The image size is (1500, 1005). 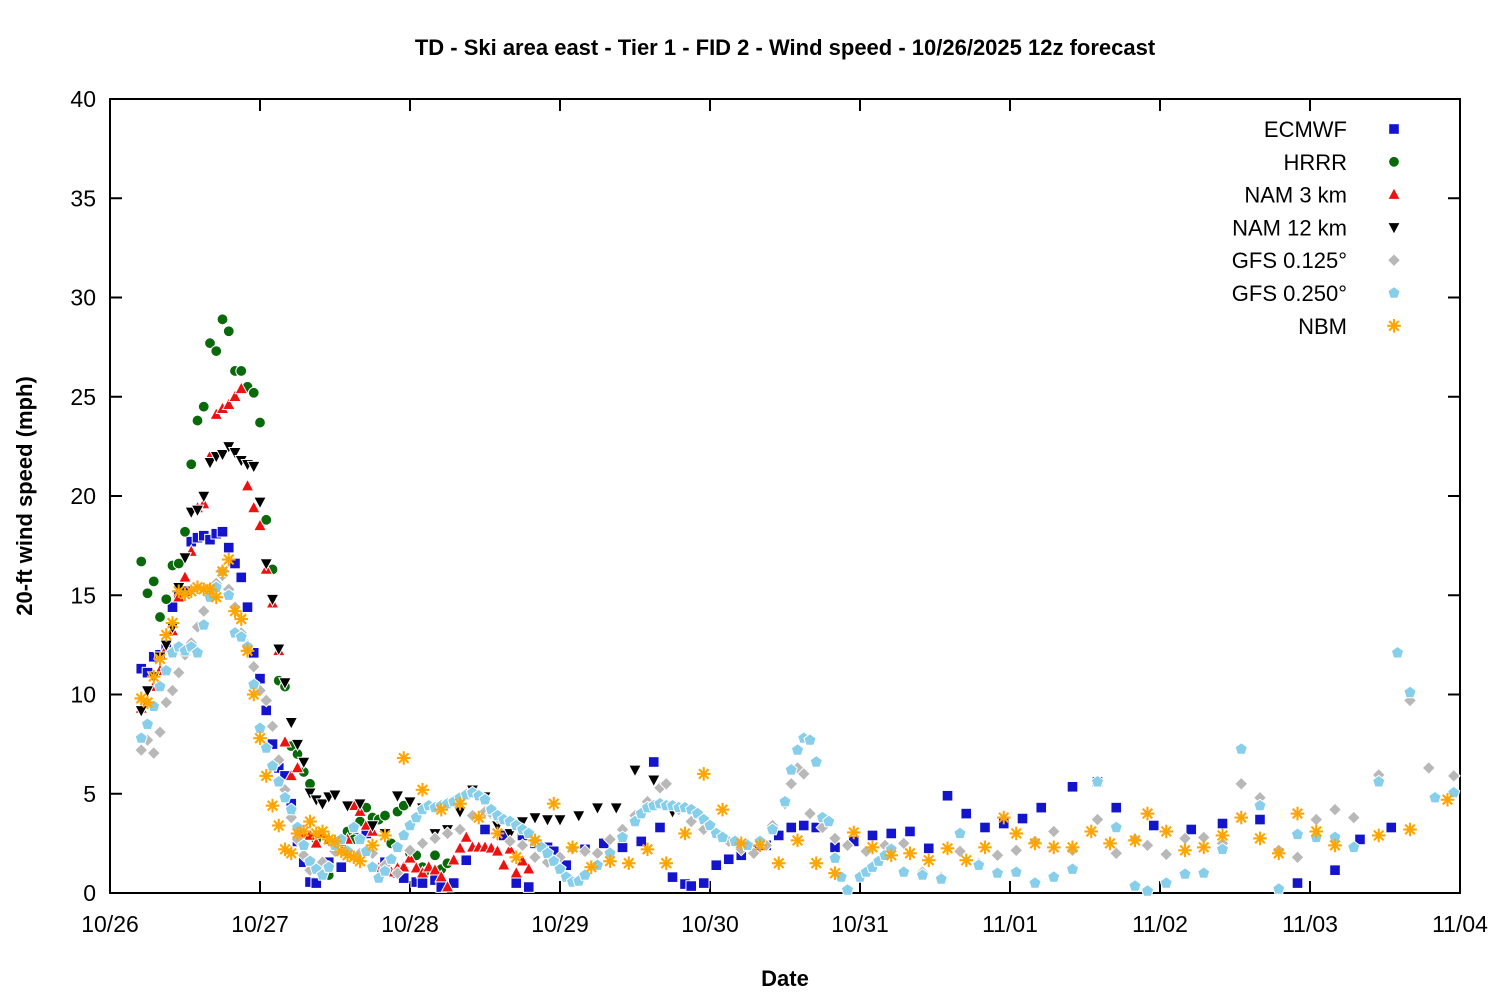 I want to click on legend-item-nbm: NBM, so click(x=1349, y=326).